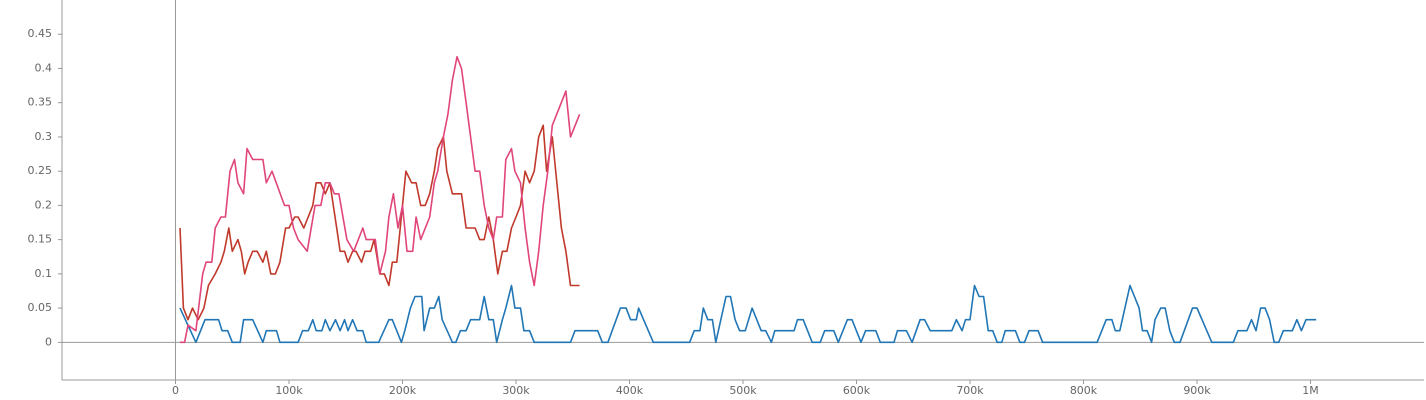 The image size is (1426, 400). I want to click on x-tick-label: 400k, so click(630, 390).